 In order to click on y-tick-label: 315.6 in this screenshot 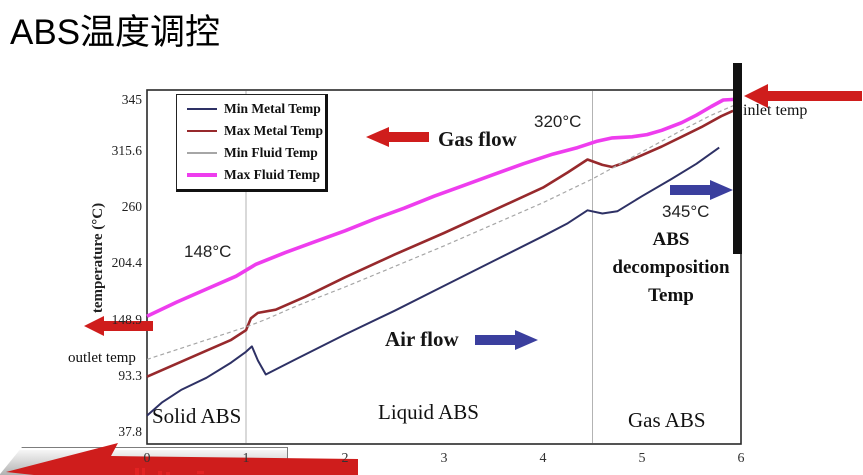, I will do `click(126, 150)`.